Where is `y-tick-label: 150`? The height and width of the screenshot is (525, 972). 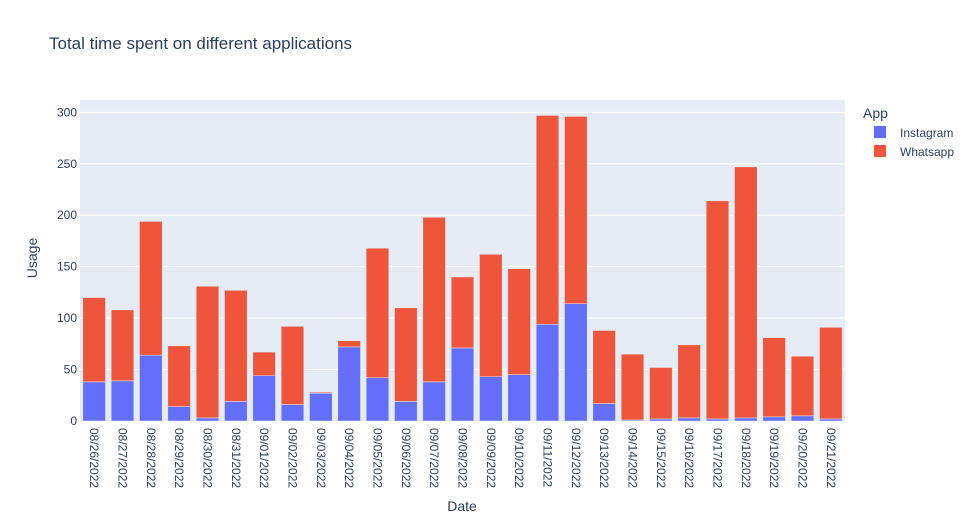 y-tick-label: 150 is located at coordinates (67, 267).